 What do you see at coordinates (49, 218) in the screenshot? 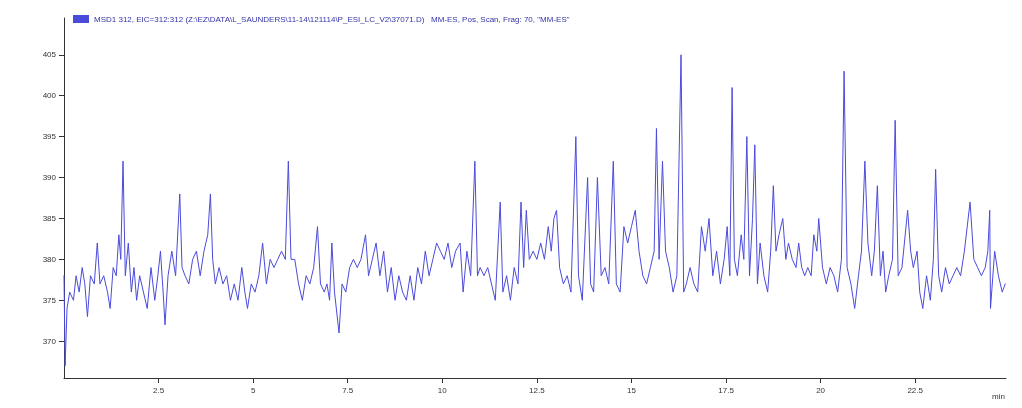
I see `y-tick-label: 385` at bounding box center [49, 218].